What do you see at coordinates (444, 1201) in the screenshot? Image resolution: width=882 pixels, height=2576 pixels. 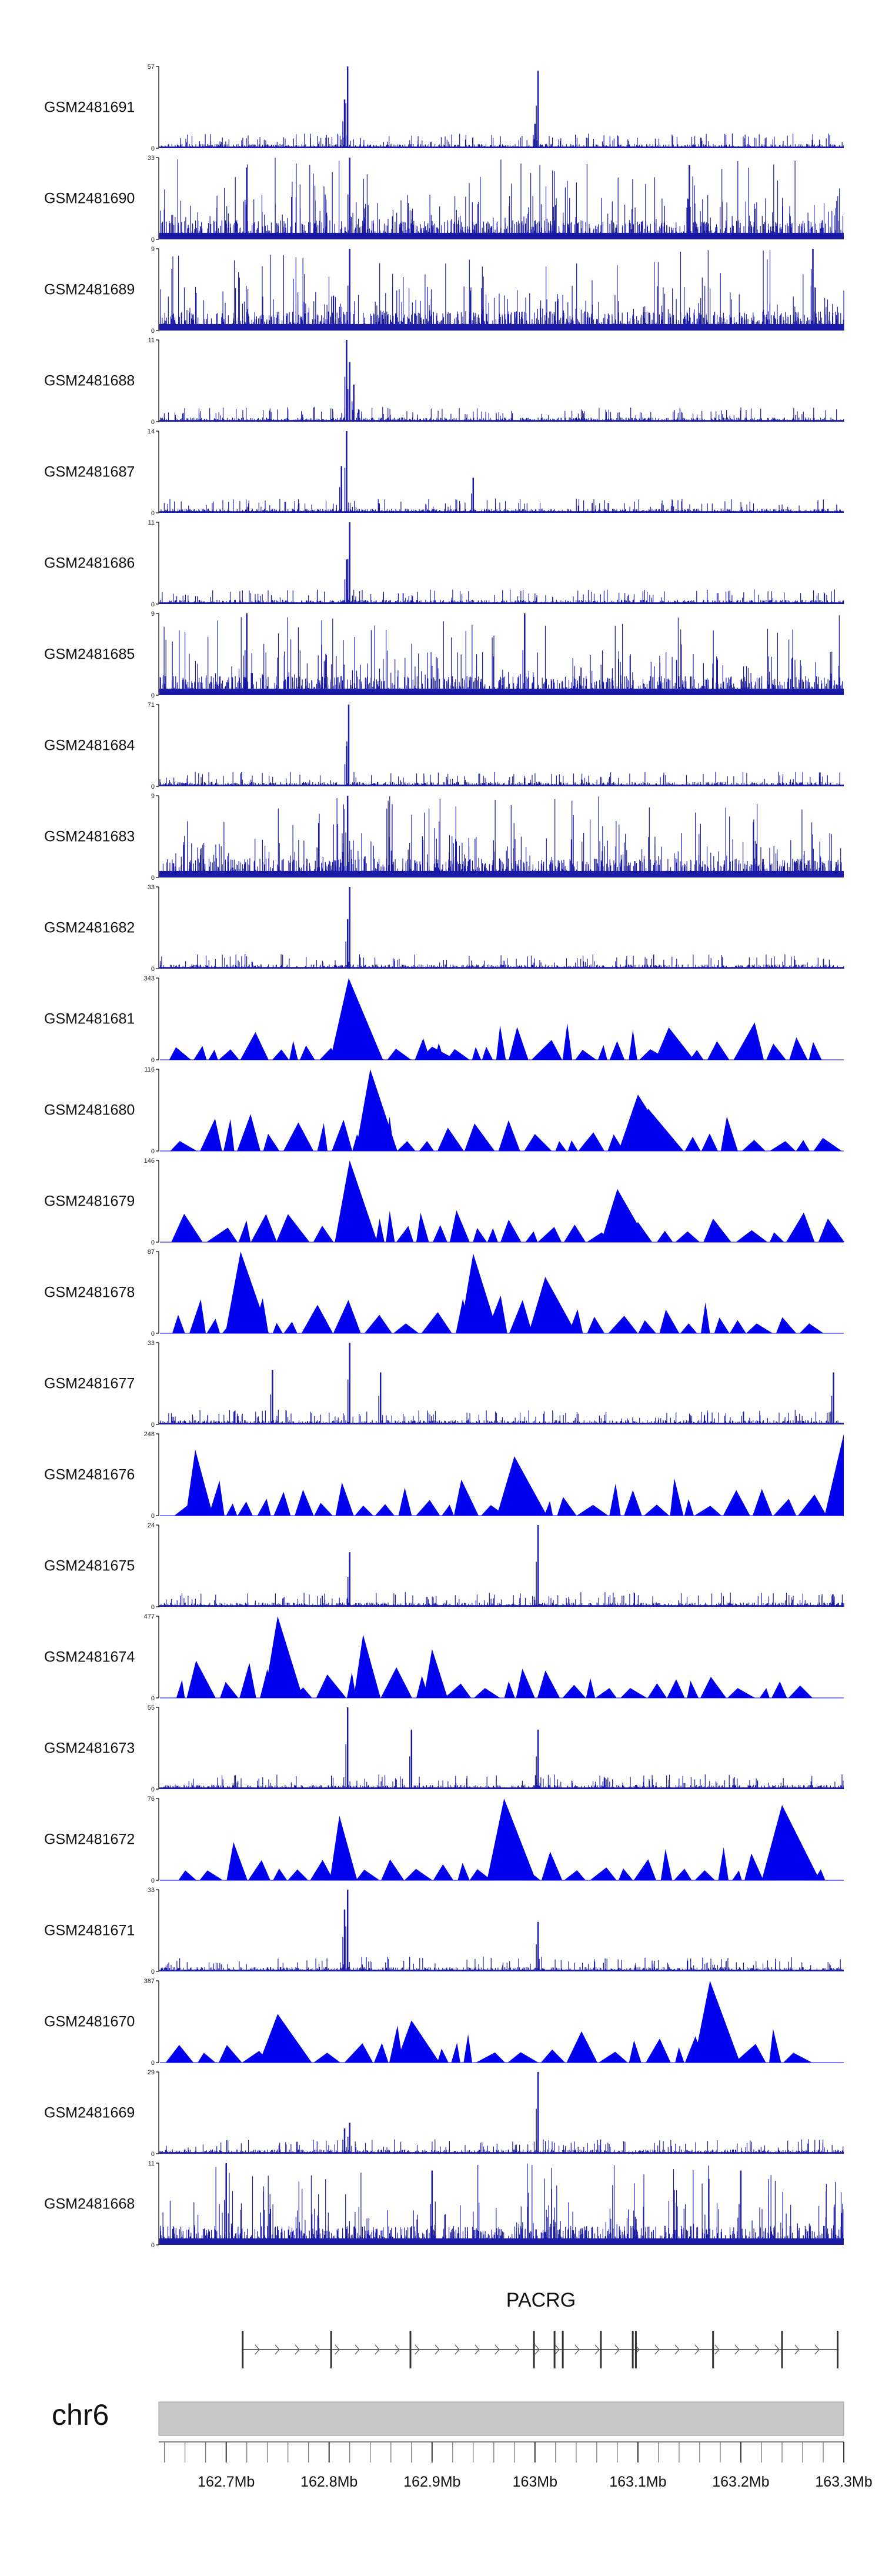 I see `track-GSM2481679: GSM2481679 146 0` at bounding box center [444, 1201].